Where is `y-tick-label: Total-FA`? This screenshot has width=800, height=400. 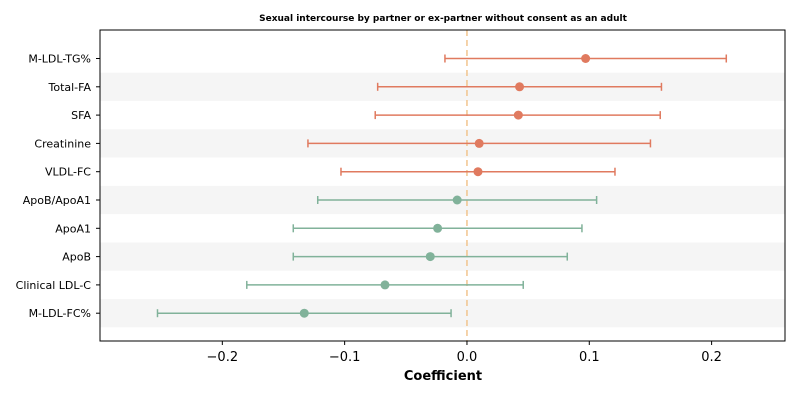
y-tick-label: Total-FA is located at coordinates (69, 87).